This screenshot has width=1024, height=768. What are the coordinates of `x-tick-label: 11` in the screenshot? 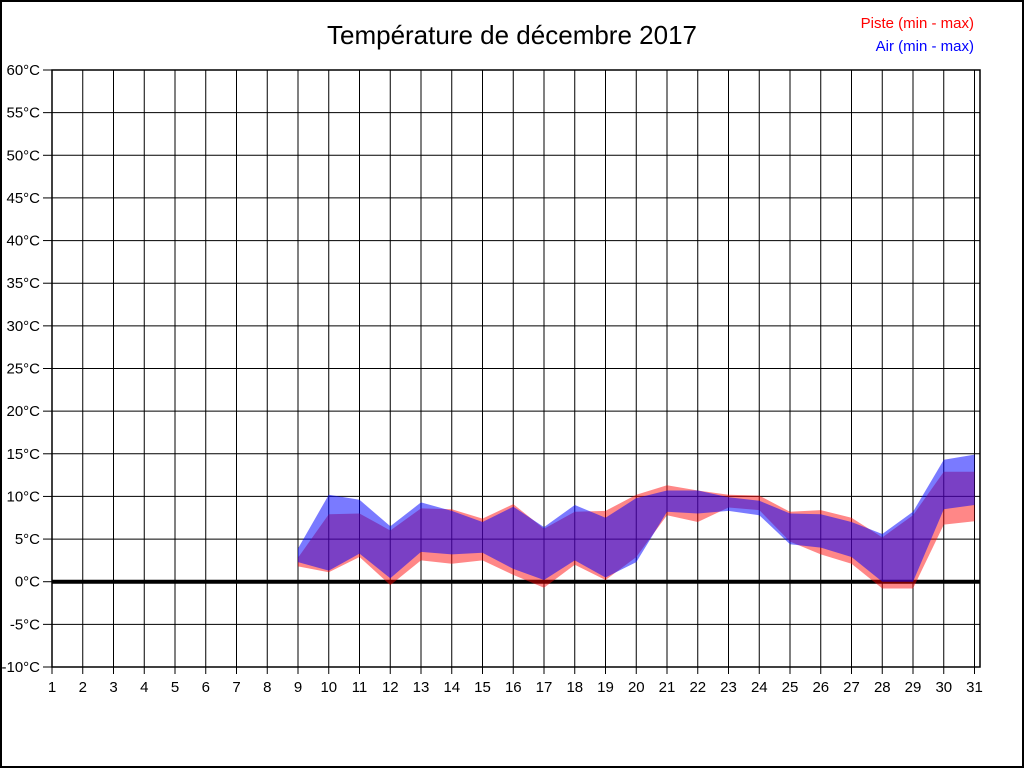 It's located at (360, 687).